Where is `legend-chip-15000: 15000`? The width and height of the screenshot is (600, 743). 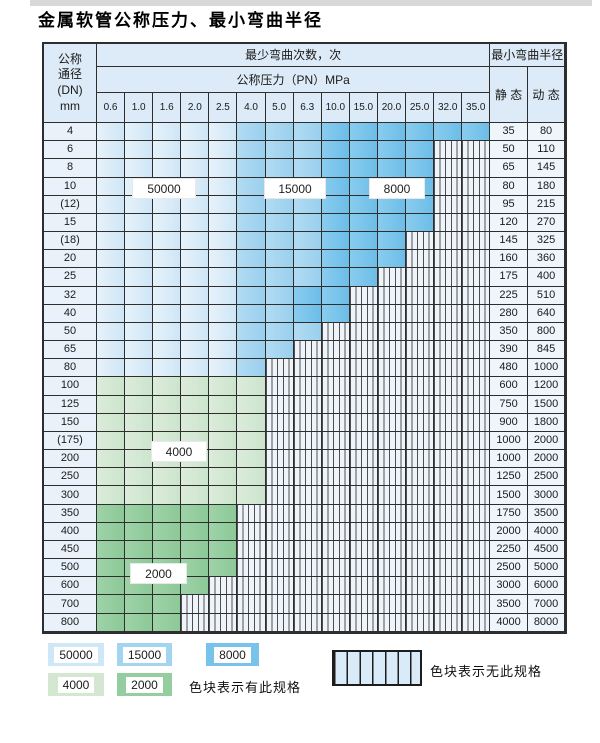 legend-chip-15000: 15000 is located at coordinates (144, 654).